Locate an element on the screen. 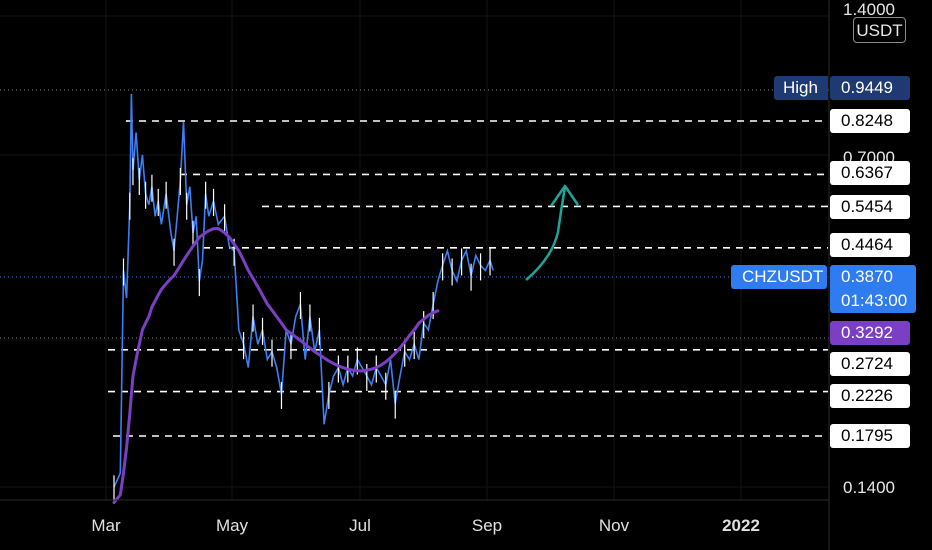 Image resolution: width=932 pixels, height=550 pixels. last-price-label: 0.3870 01:43:00 is located at coordinates (873, 289).